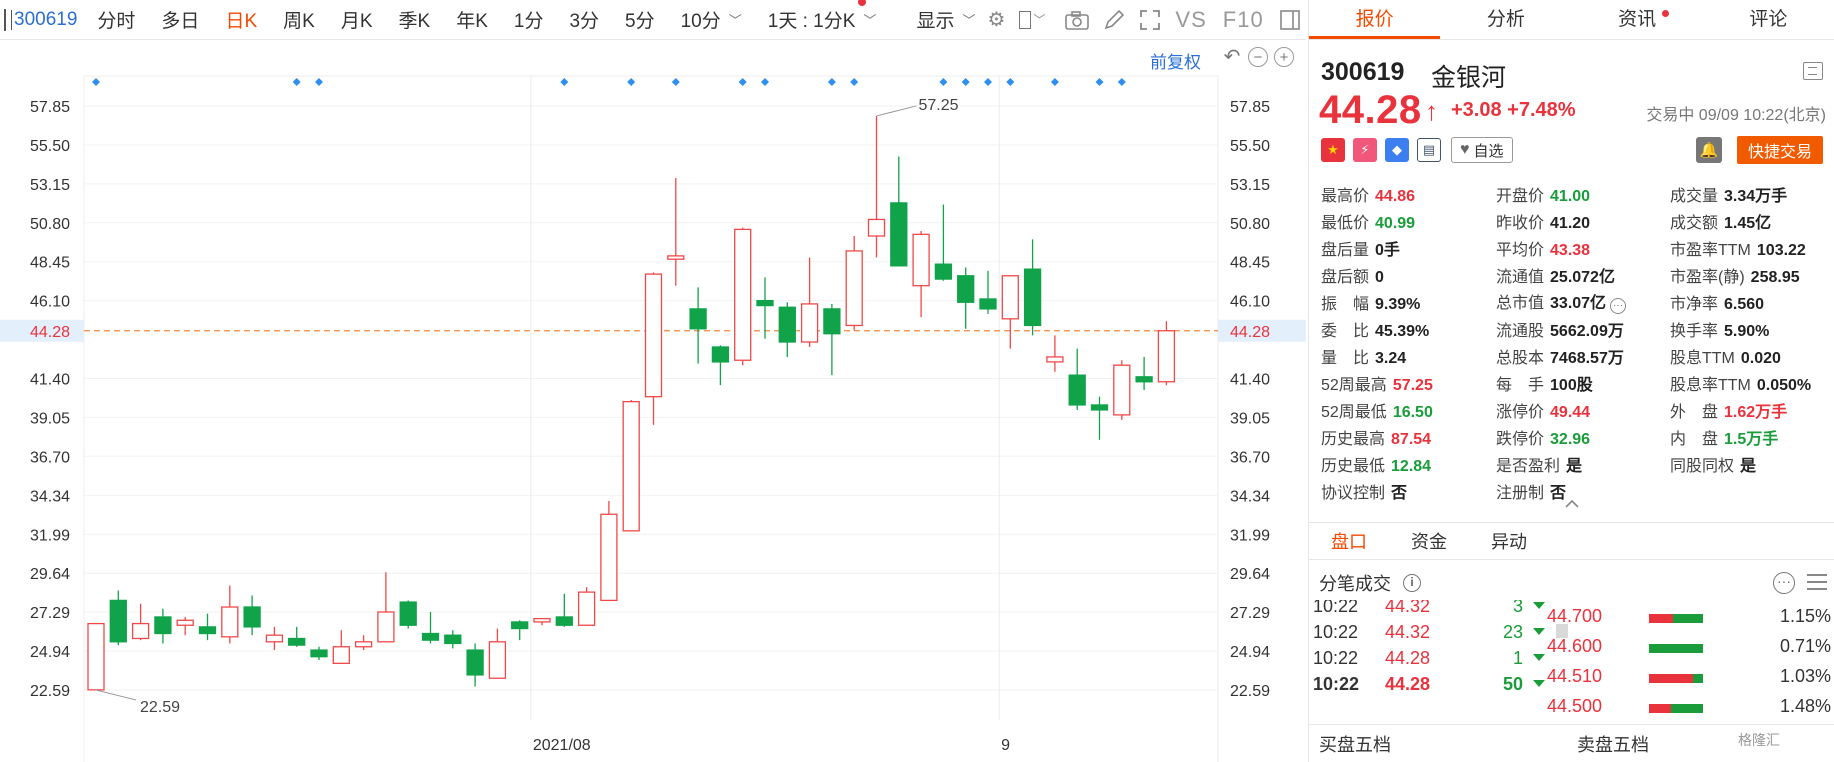  I want to click on tab-1min: 1分, so click(528, 21).